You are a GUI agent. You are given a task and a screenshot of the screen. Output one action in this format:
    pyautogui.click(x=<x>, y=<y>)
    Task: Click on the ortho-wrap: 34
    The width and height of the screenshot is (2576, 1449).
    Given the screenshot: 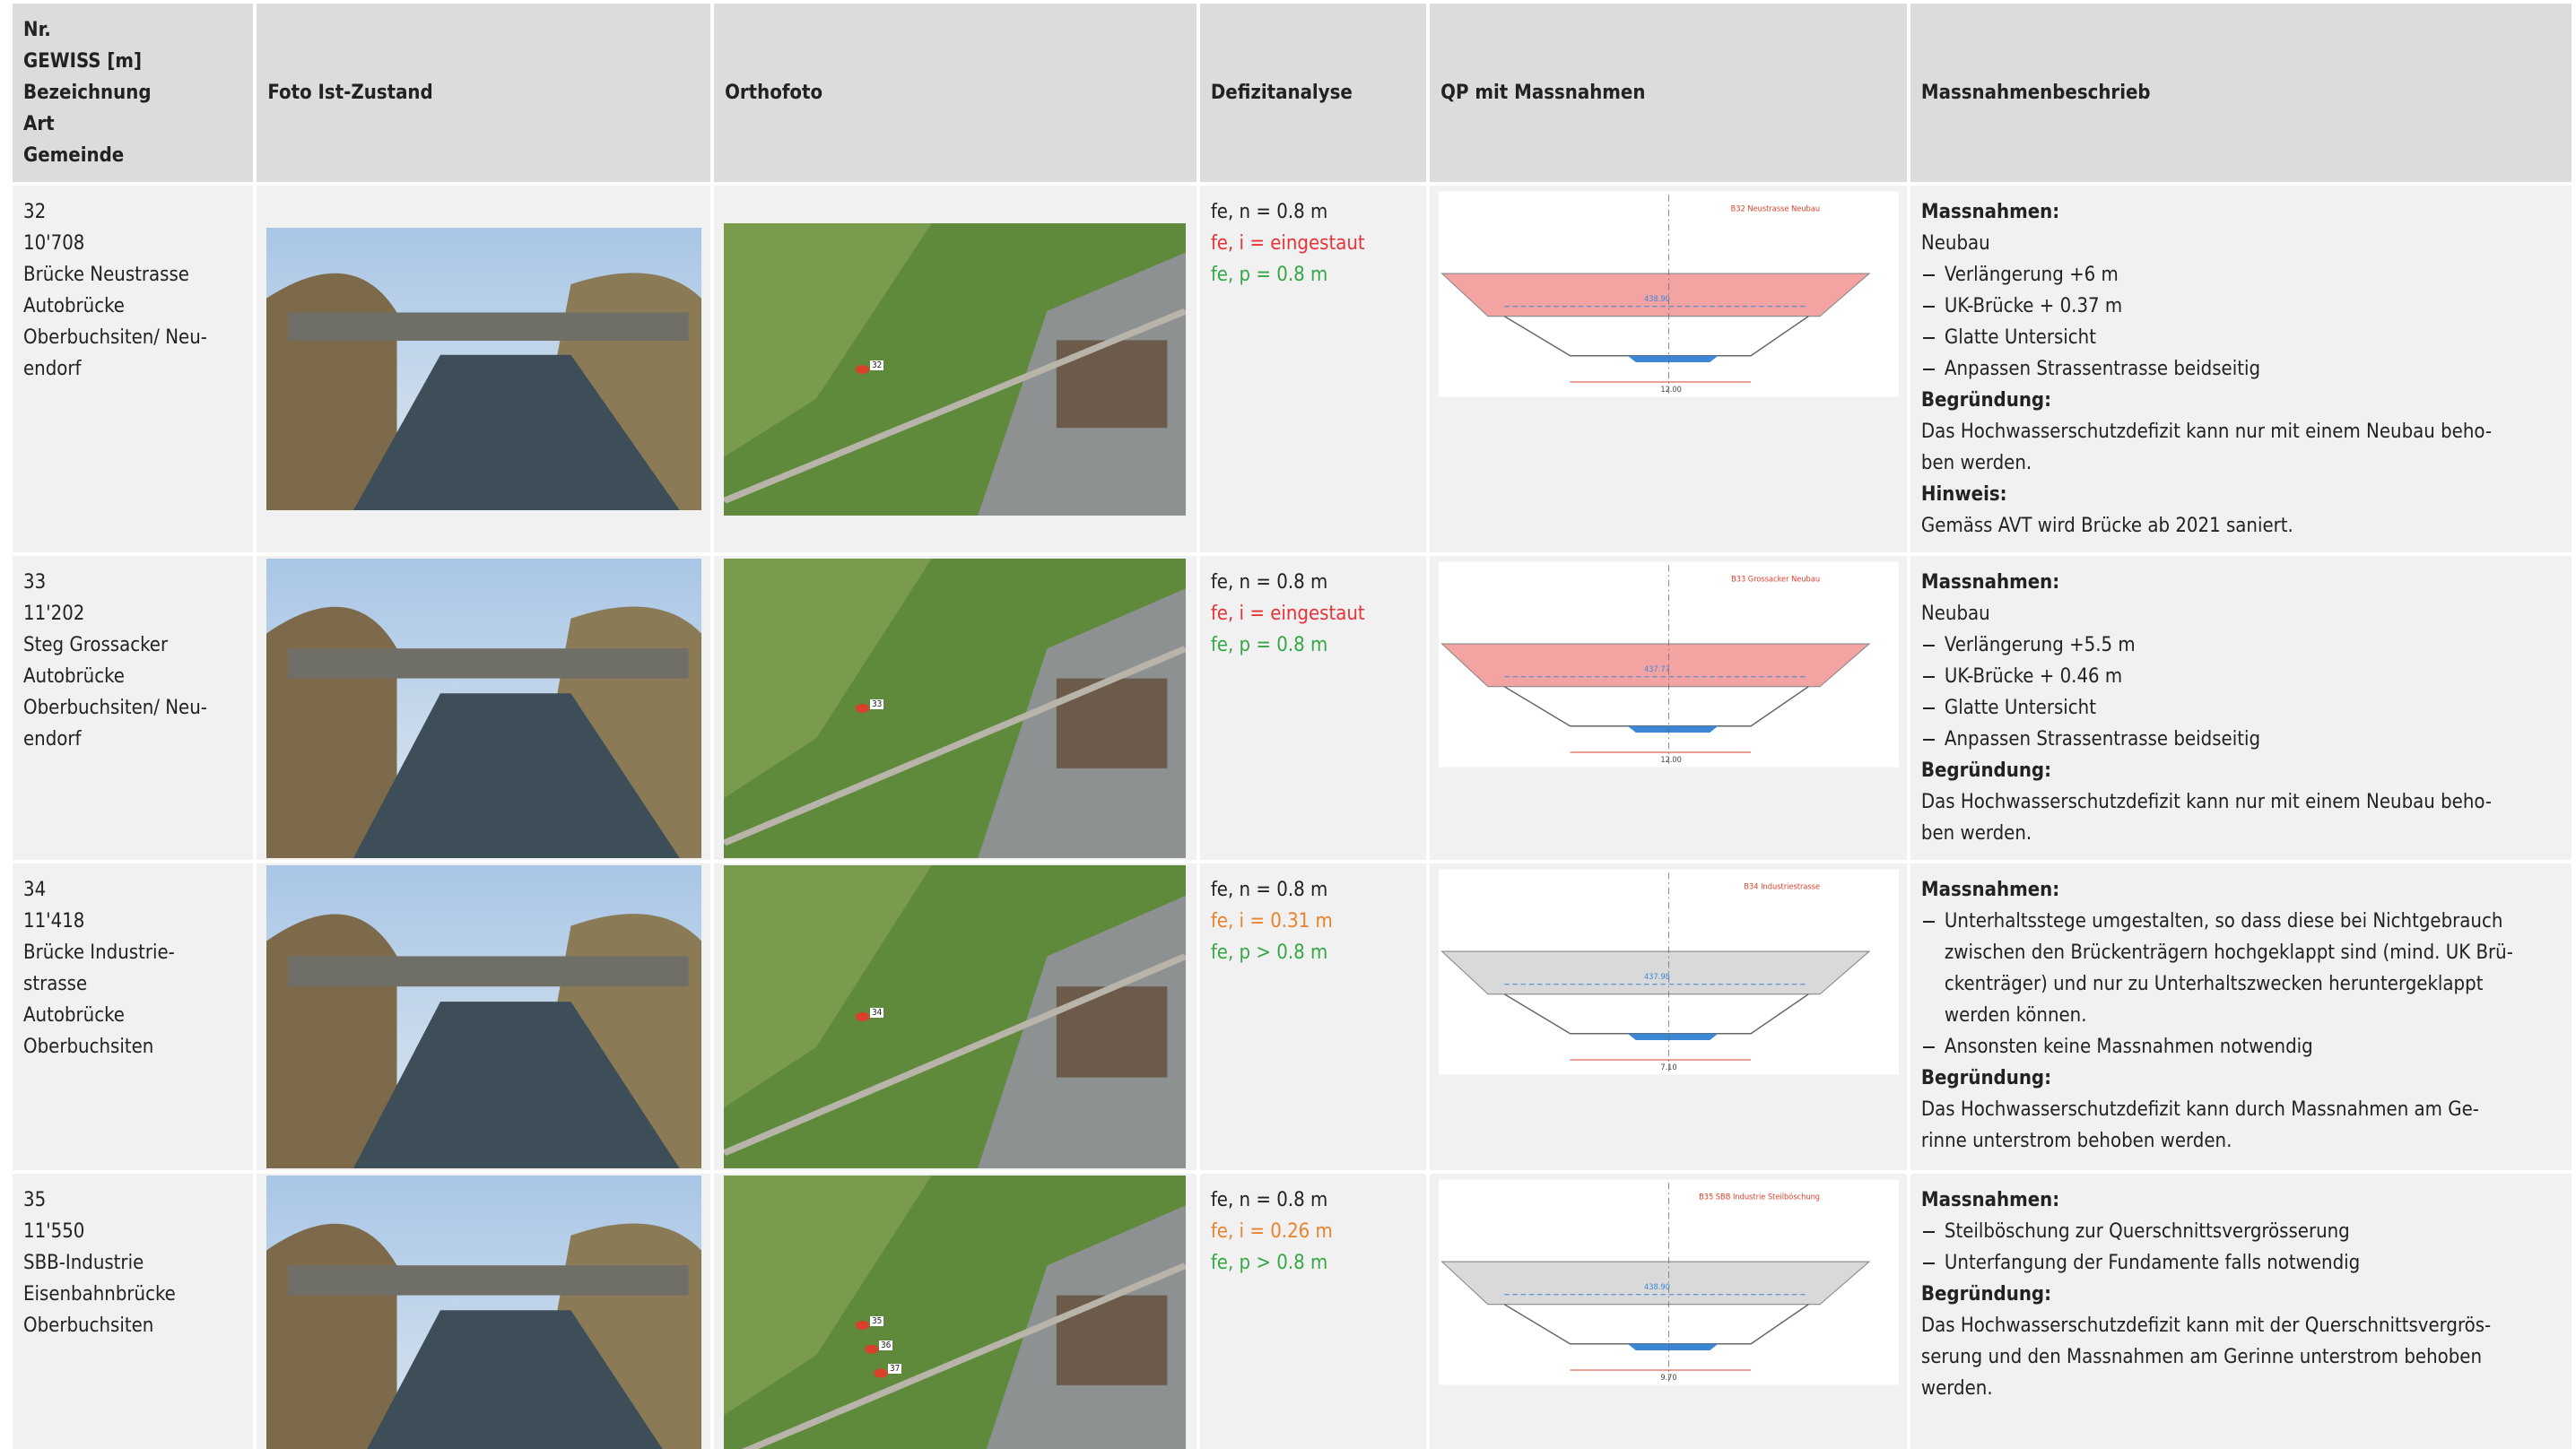 What is the action you would take?
    pyautogui.click(x=955, y=1016)
    